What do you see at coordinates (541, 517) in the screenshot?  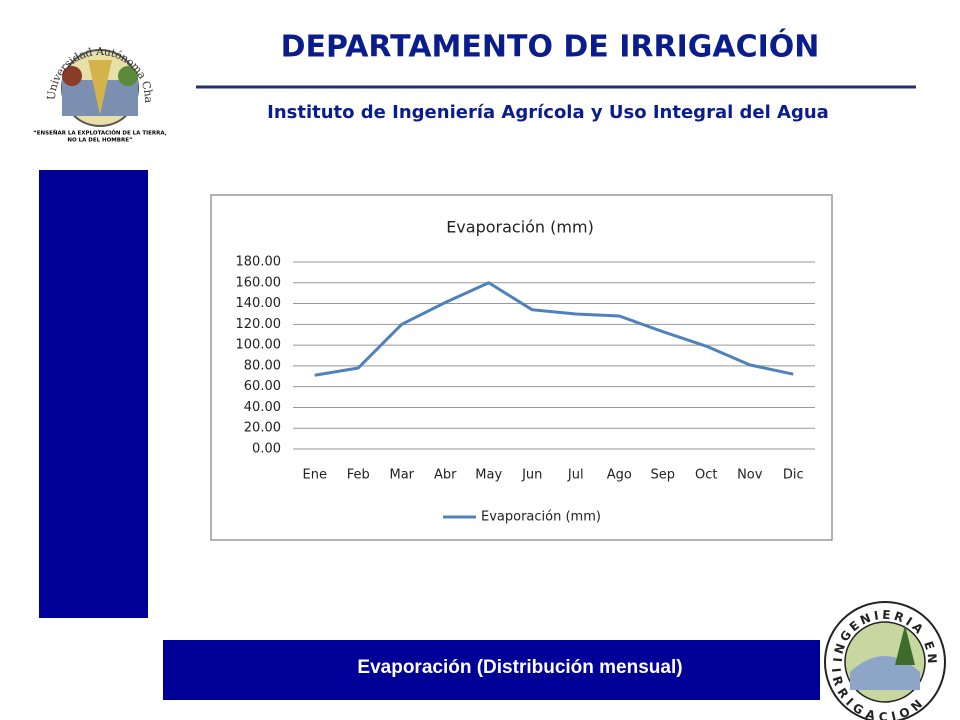 I see `legend-label: Evaporación (mm)` at bounding box center [541, 517].